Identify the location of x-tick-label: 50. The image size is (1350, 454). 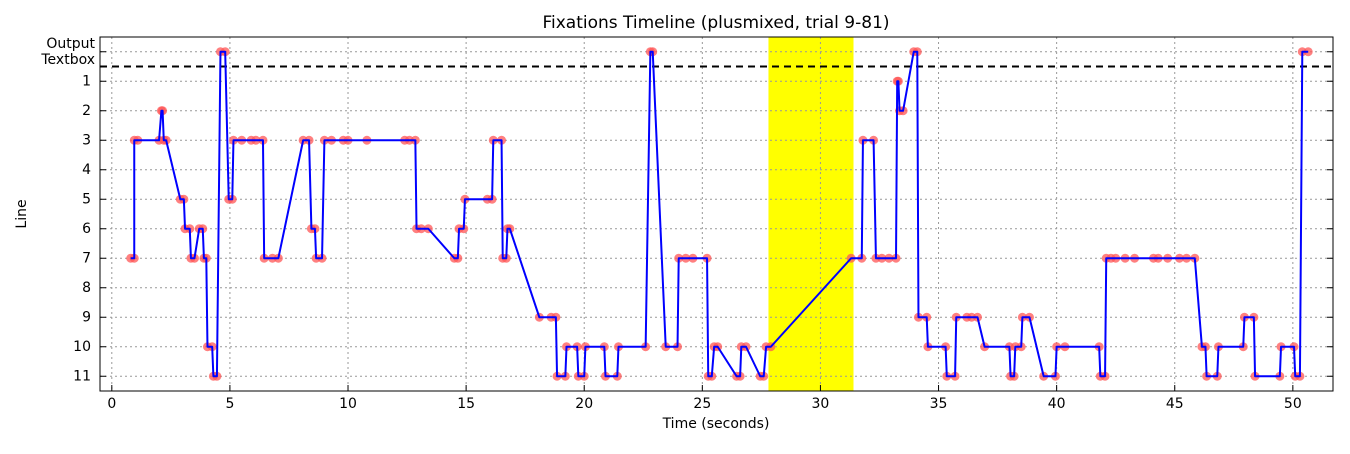
(1293, 404).